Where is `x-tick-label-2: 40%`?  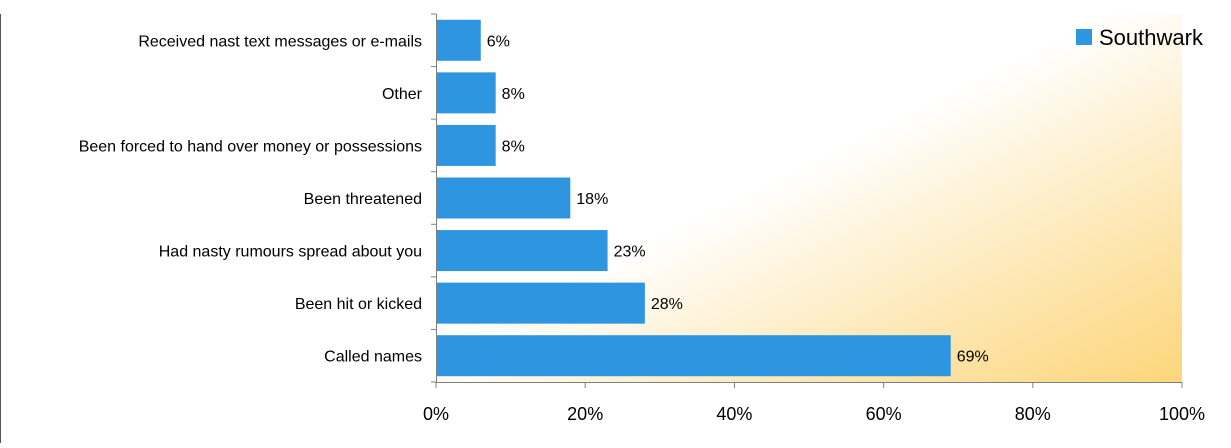 x-tick-label-2: 40% is located at coordinates (734, 414).